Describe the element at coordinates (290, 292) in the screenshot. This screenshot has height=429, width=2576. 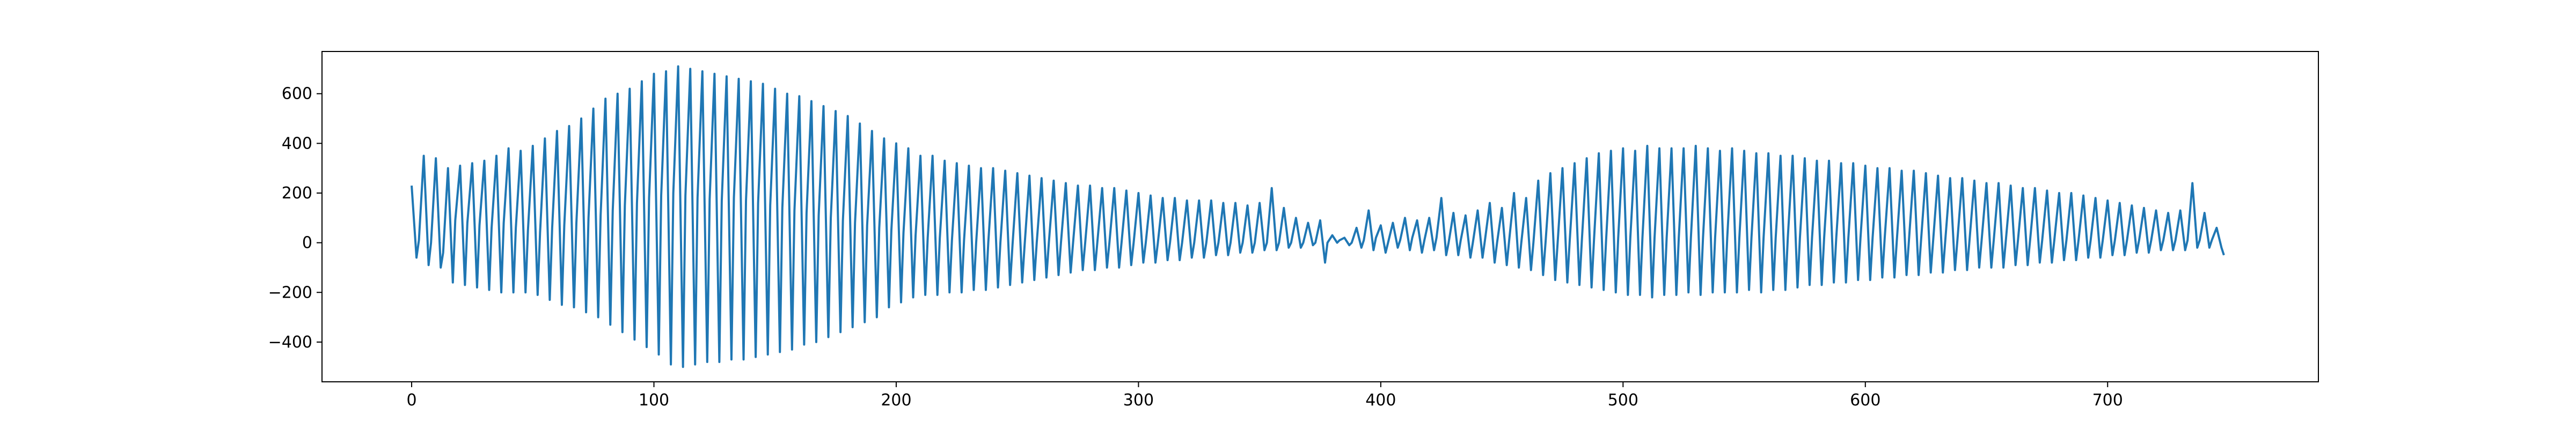
I see `y-tick-label: −200` at that location.